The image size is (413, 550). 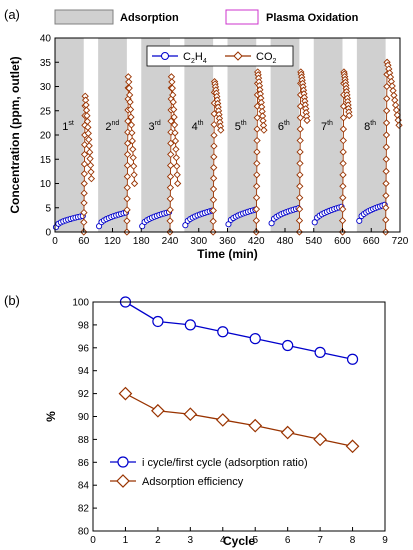 What do you see at coordinates (239, 330) in the screenshot?
I see `series-adsorption-ratio` at bounding box center [239, 330].